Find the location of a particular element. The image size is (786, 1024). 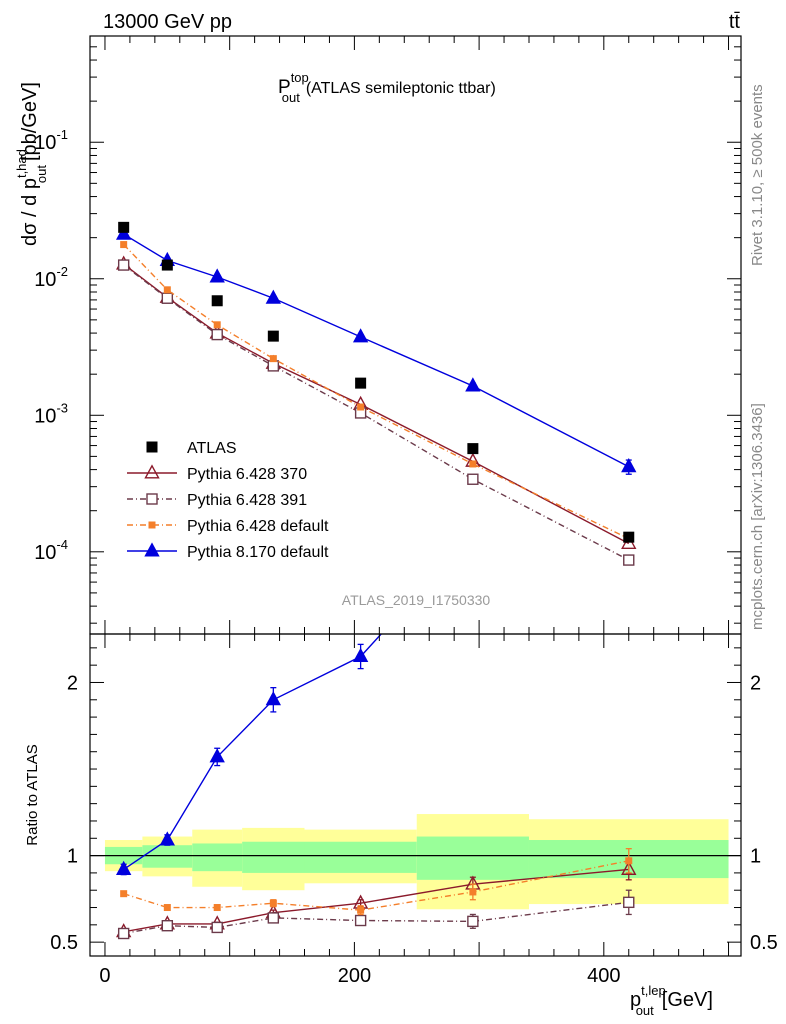

main-line-py8 is located at coordinates (376, 350).